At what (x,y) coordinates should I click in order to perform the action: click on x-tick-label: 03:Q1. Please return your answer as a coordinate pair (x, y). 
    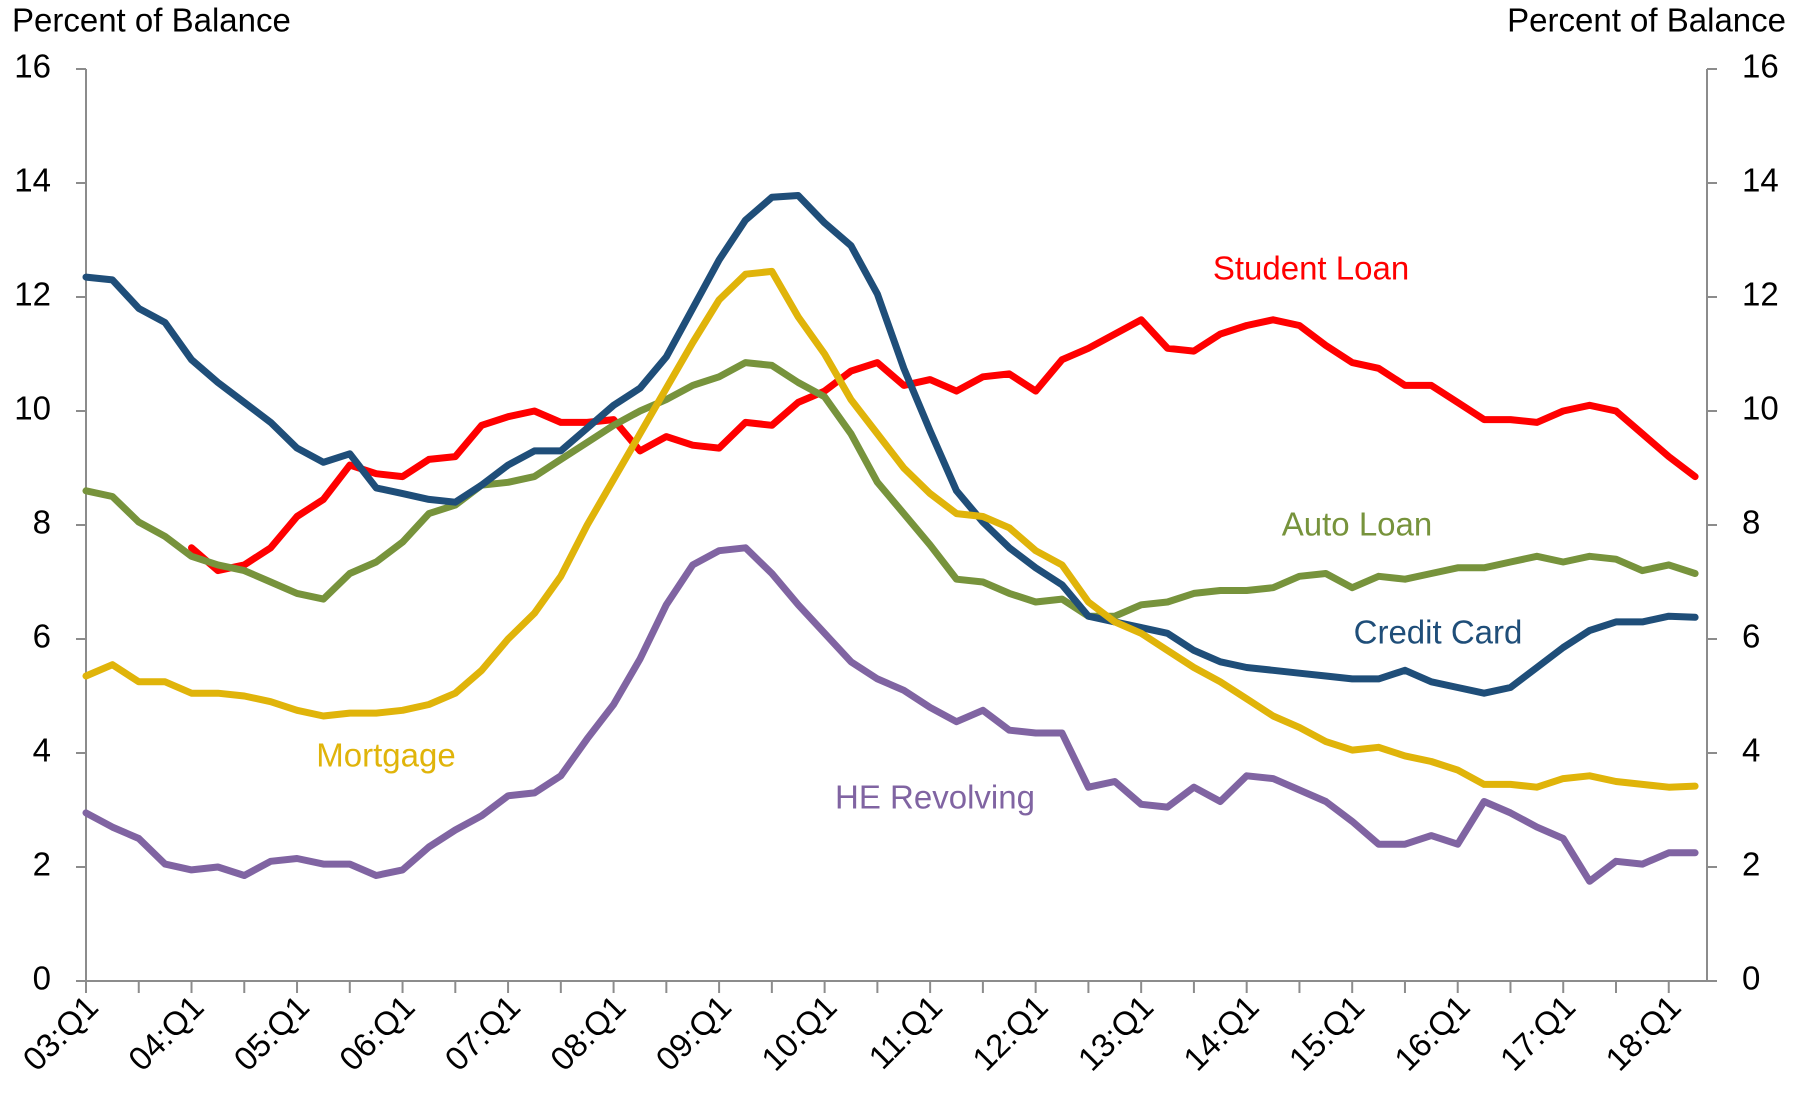
    Looking at the image, I should click on (60, 1033).